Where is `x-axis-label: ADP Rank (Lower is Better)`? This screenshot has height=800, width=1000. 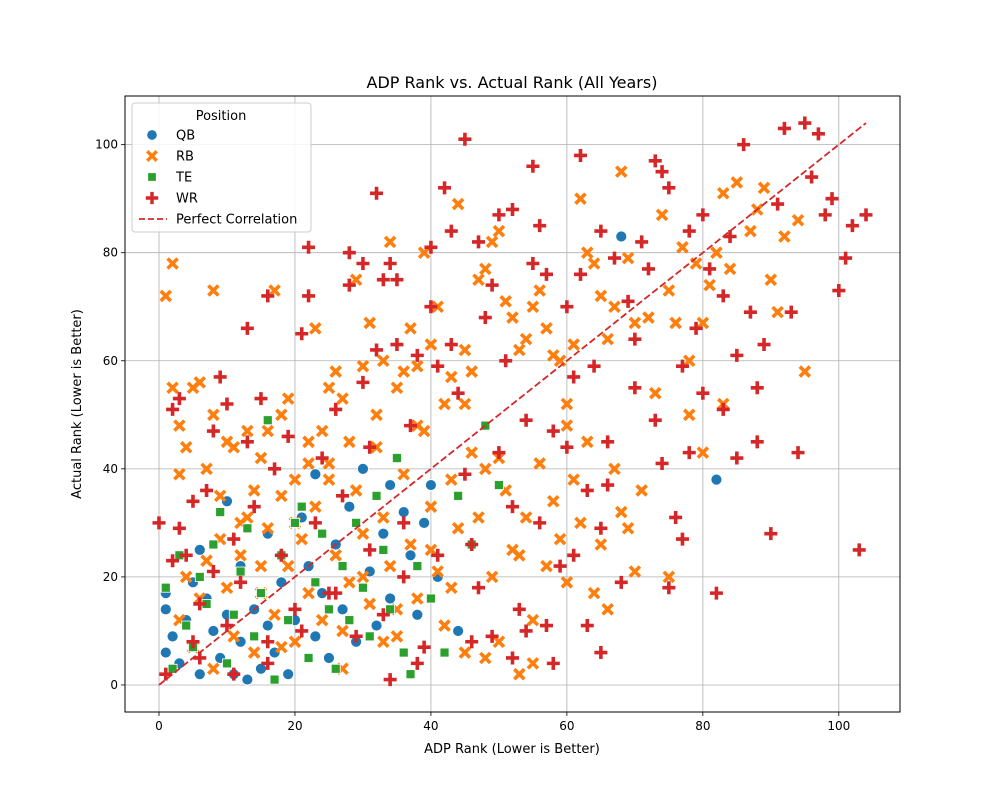
x-axis-label: ADP Rank (Lower is Better) is located at coordinates (512, 749).